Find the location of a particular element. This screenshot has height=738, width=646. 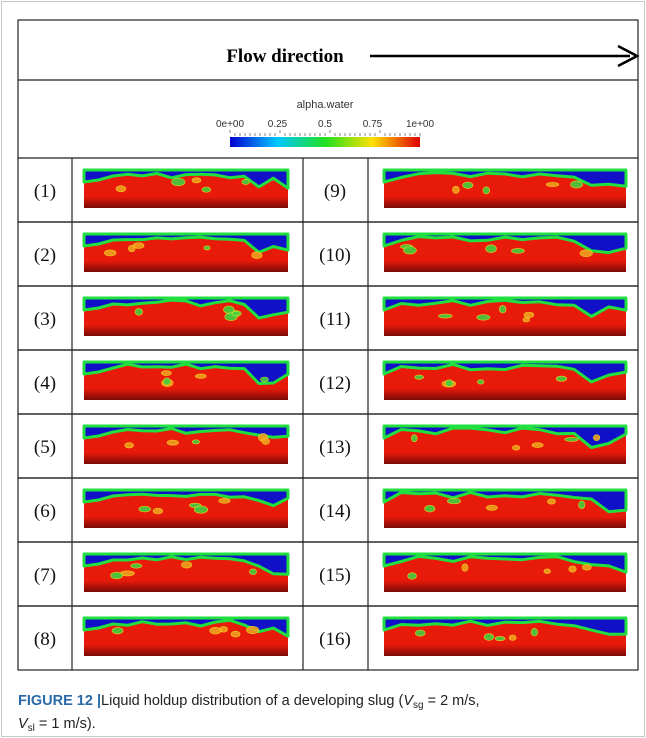

caption-line-2: Vsl = 1 m/s). is located at coordinates (57, 725).